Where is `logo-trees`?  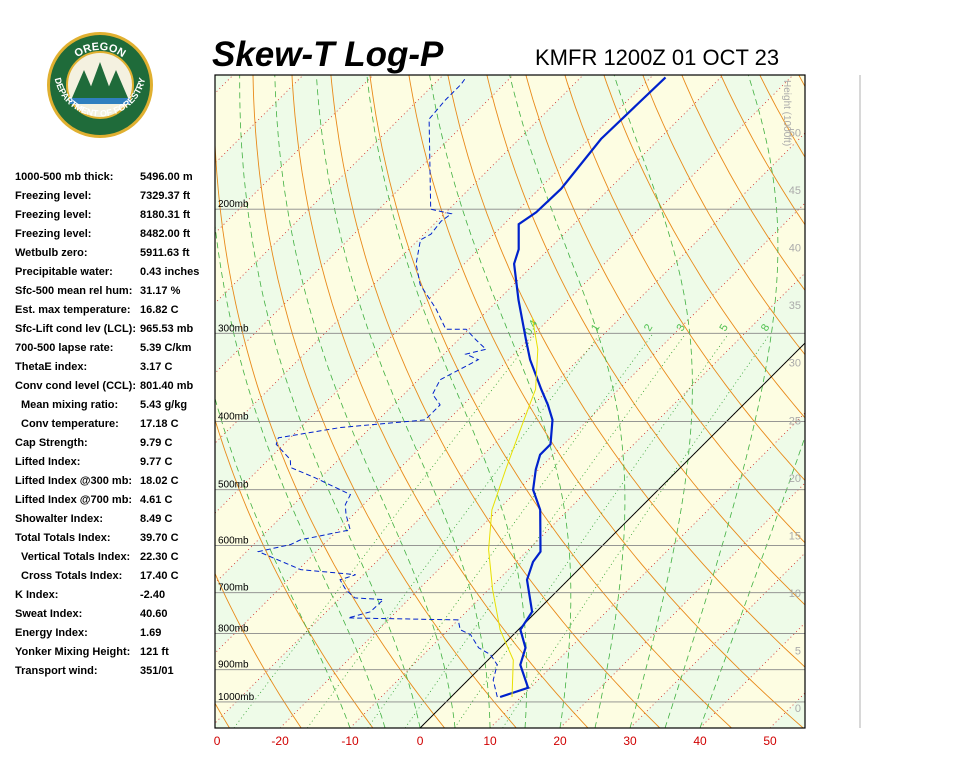
logo-trees is located at coordinates (100, 81).